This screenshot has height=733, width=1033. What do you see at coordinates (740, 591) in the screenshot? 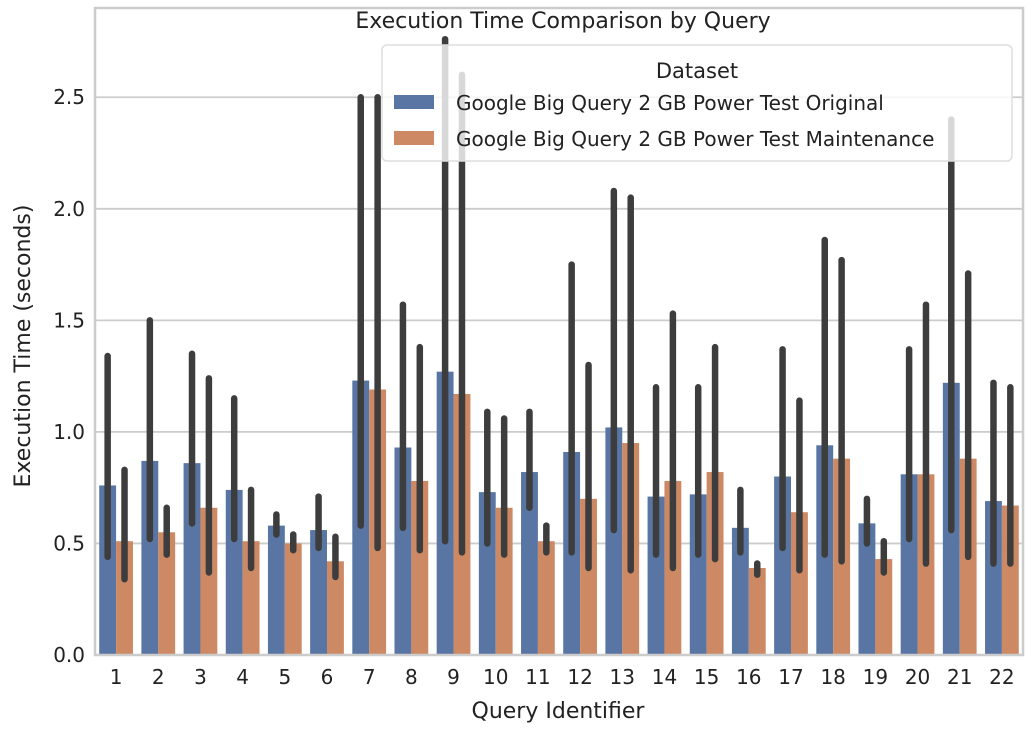
I see `bar-original-q16` at bounding box center [740, 591].